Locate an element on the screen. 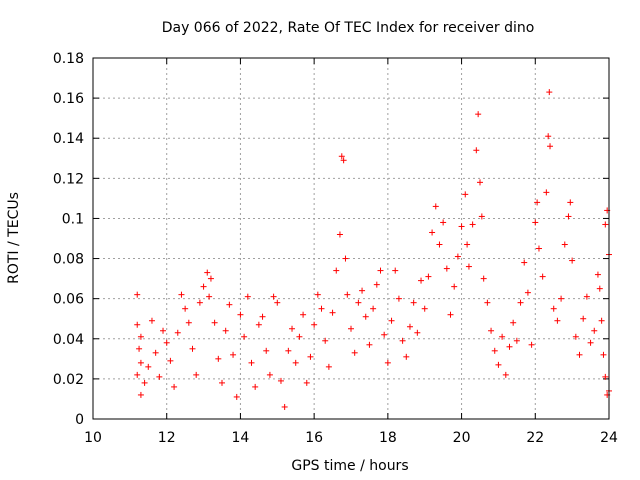  y-tick-label: 0.02 is located at coordinates (68, 380).